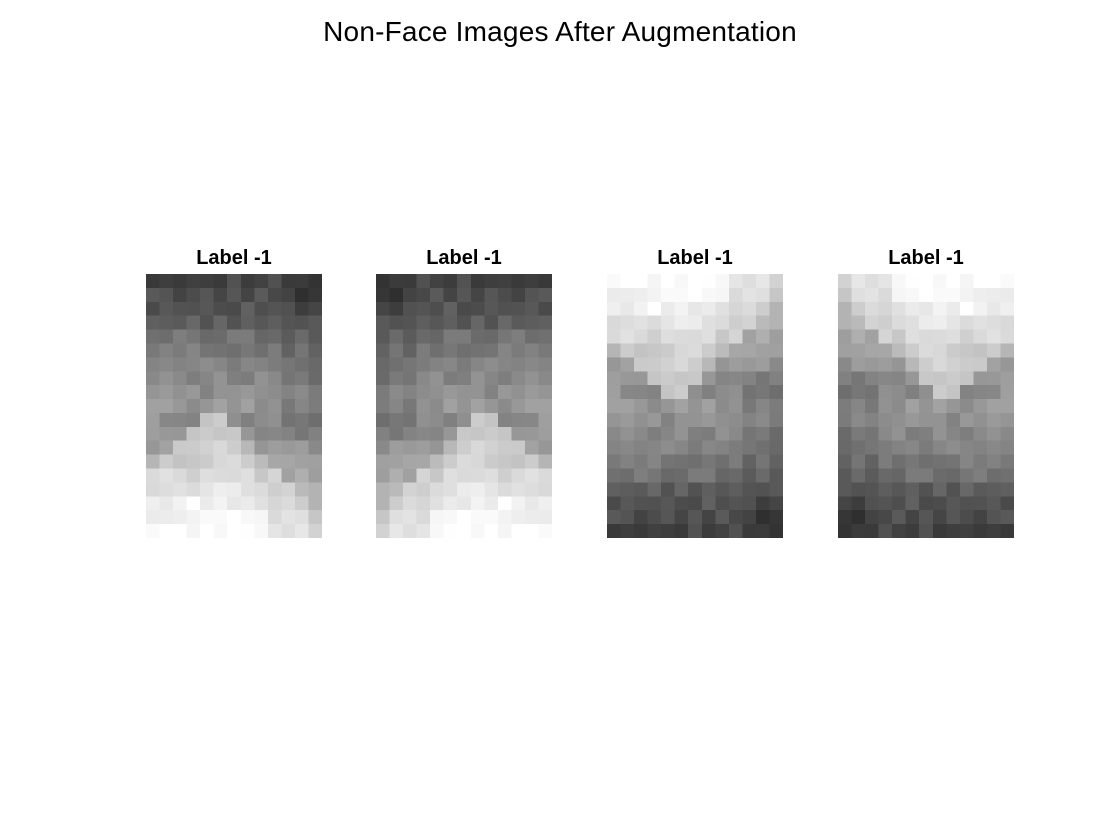 The height and width of the screenshot is (840, 1120). I want to click on image-panel-4: Label -1, so click(926, 391).